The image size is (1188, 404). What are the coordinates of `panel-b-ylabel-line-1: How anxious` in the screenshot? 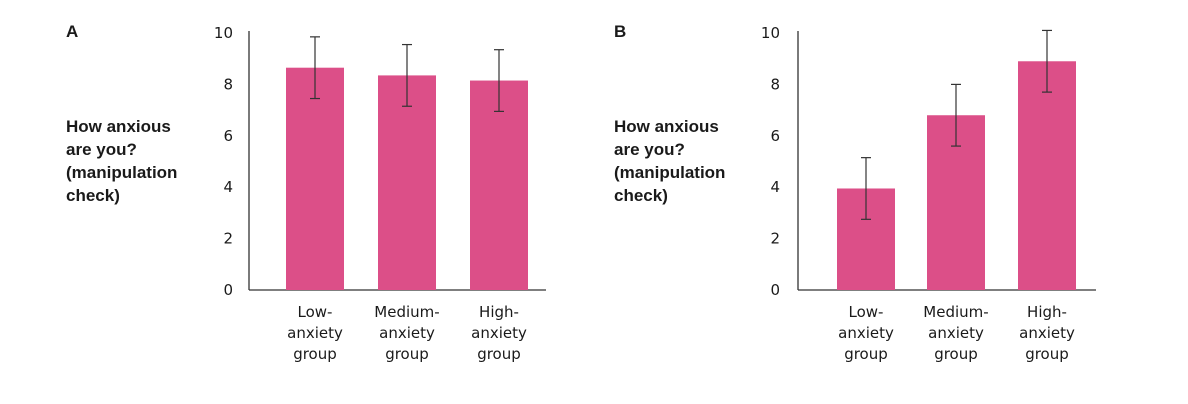 It's located at (666, 126).